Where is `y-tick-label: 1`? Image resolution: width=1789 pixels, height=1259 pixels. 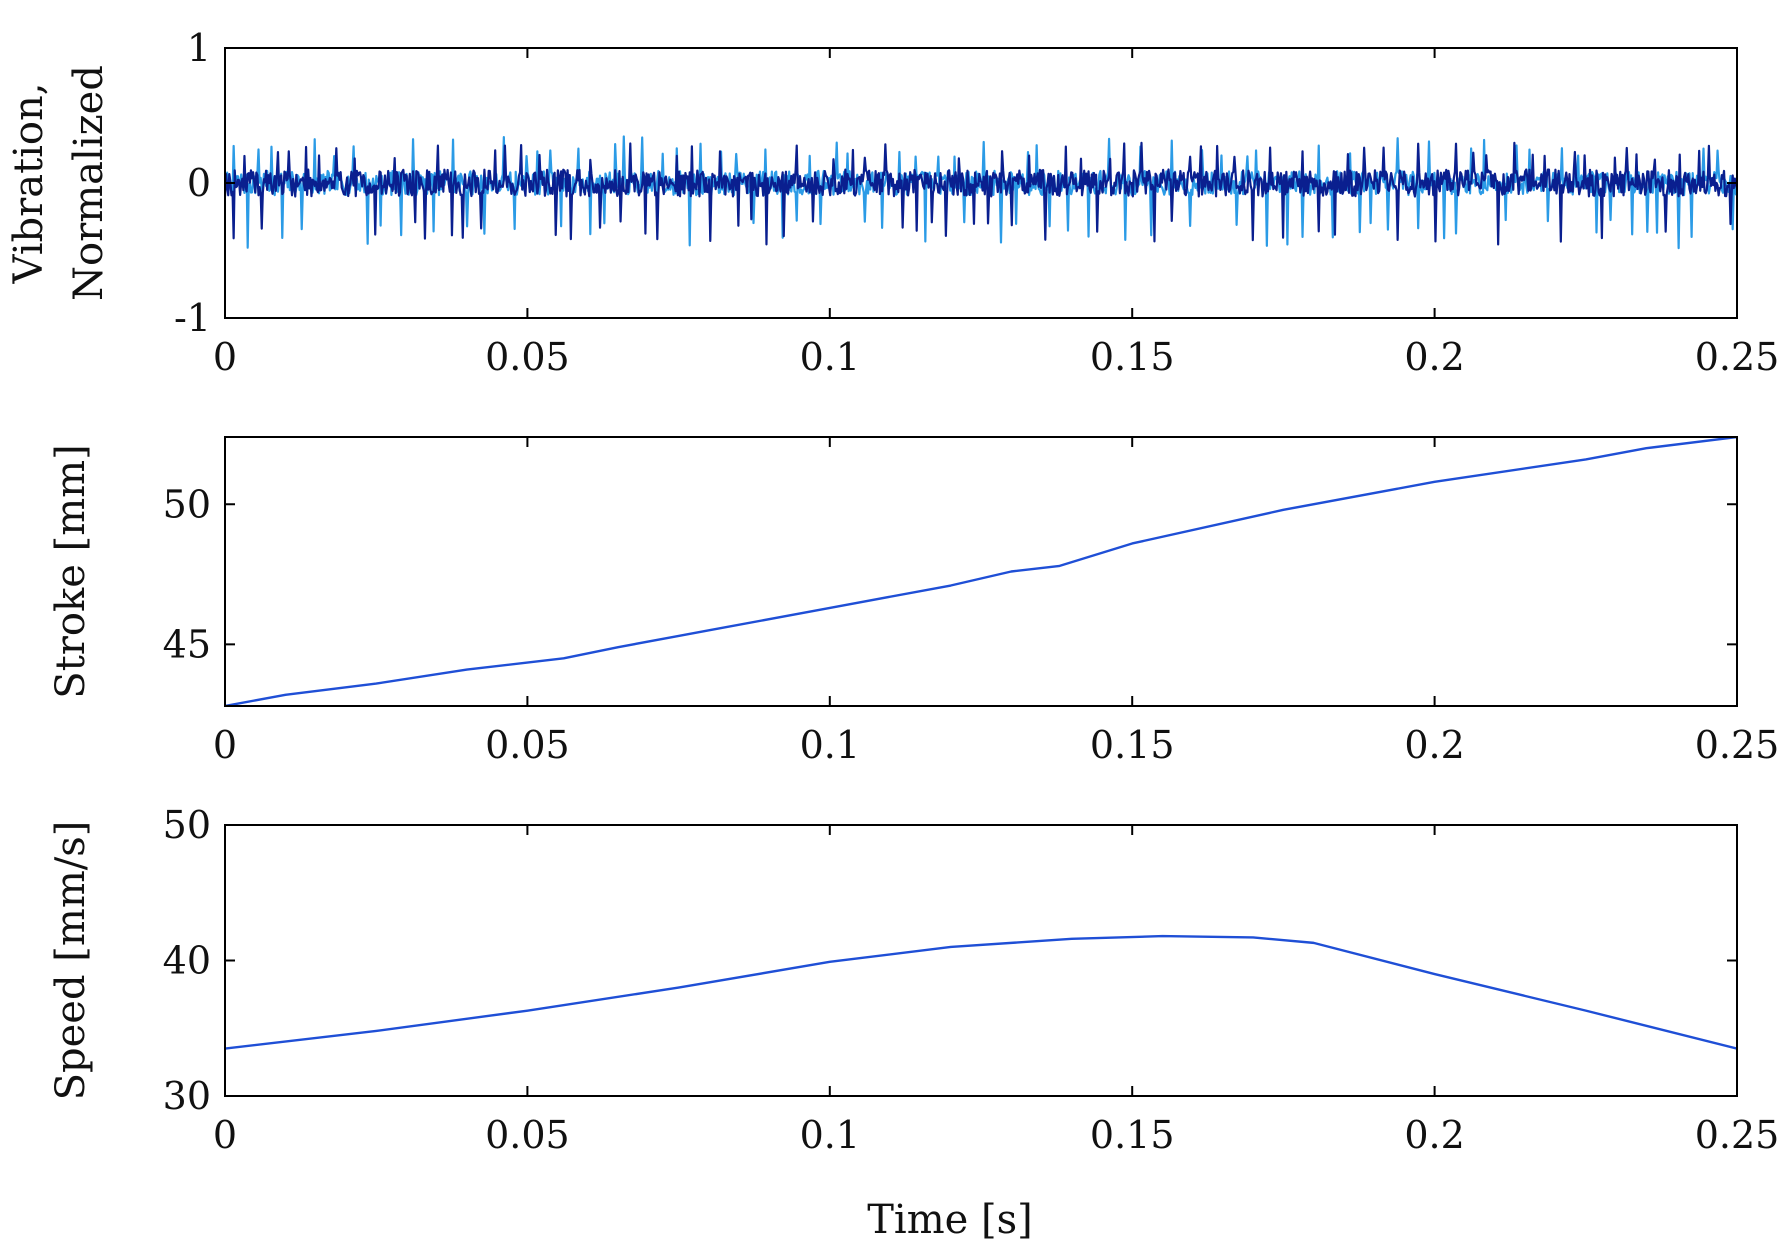 y-tick-label: 1 is located at coordinates (199, 48).